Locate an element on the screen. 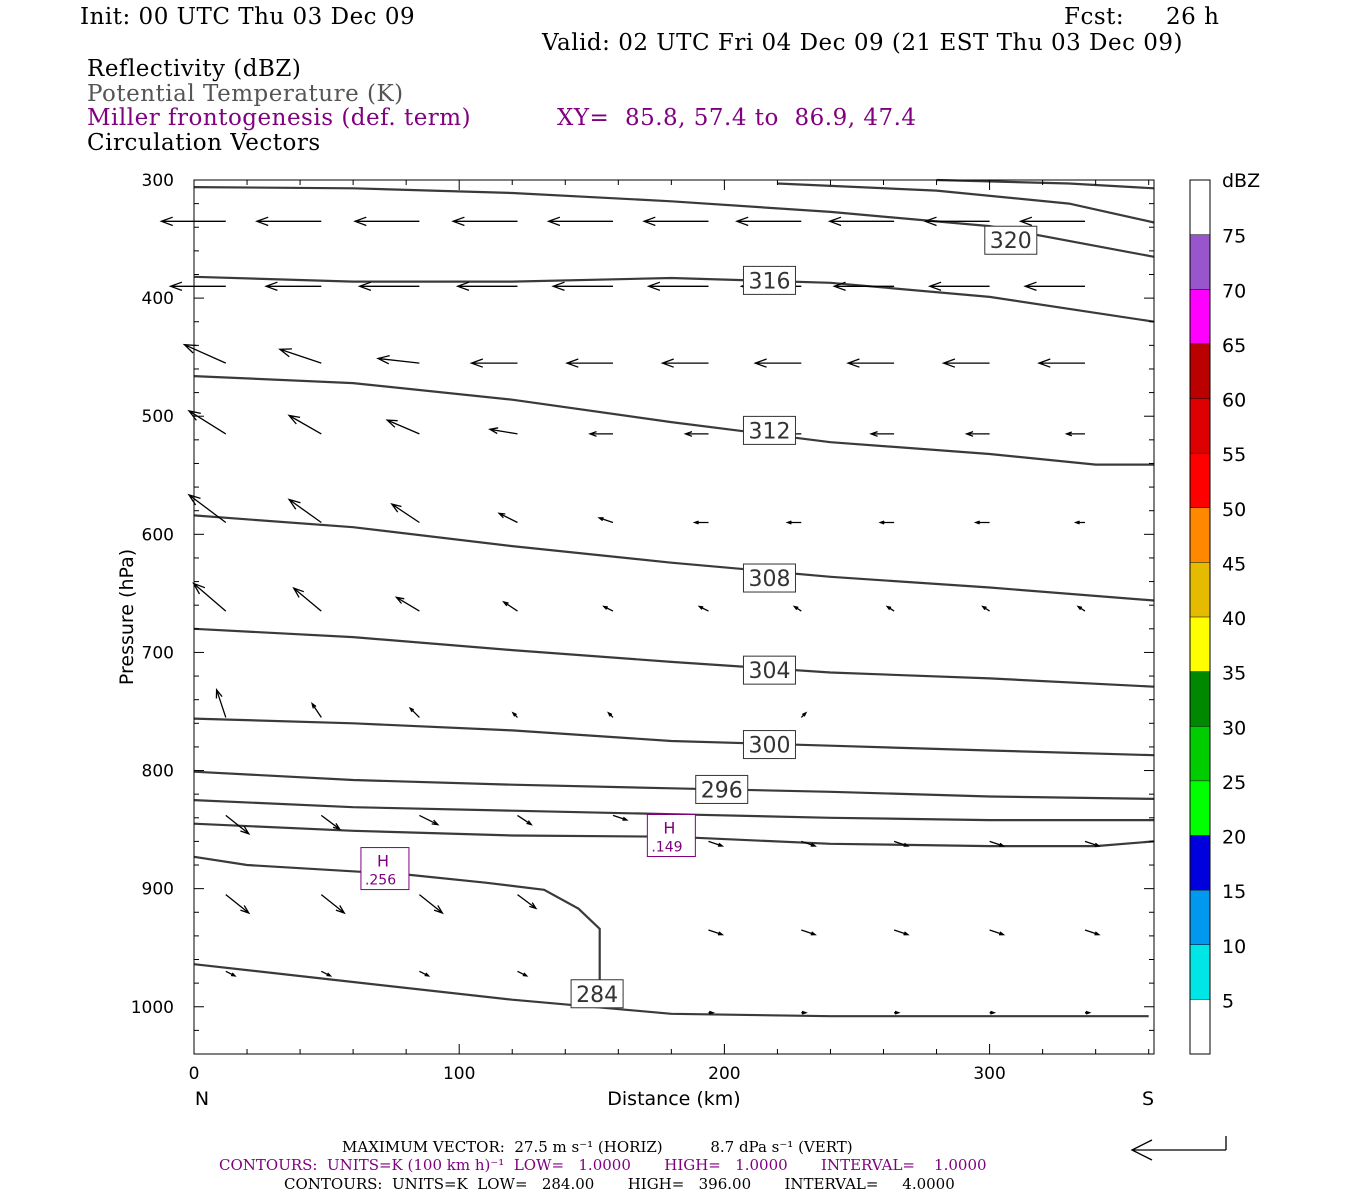  vector-r7-c1 is located at coordinates (331, 822).